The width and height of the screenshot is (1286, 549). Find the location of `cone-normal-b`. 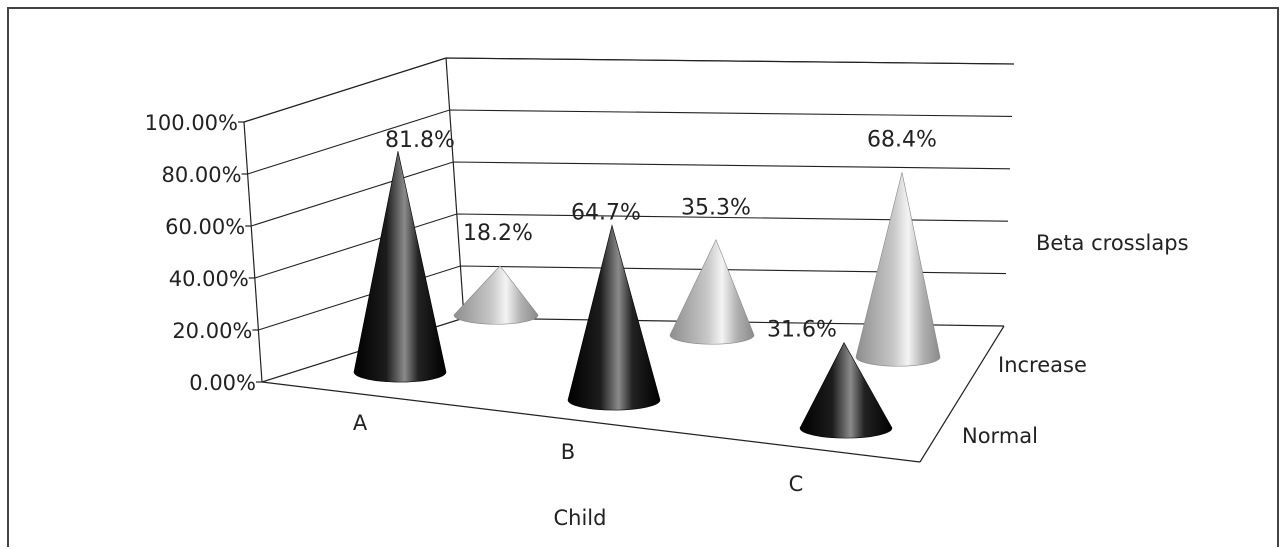

cone-normal-b is located at coordinates (614, 317).